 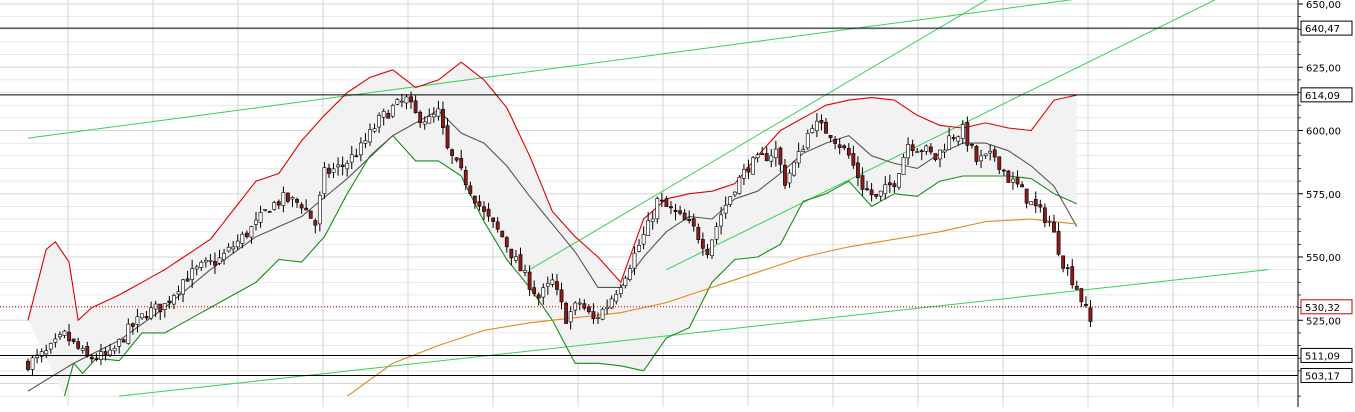 What do you see at coordinates (1323, 258) in the screenshot?
I see `axis-tick-label: 550,00` at bounding box center [1323, 258].